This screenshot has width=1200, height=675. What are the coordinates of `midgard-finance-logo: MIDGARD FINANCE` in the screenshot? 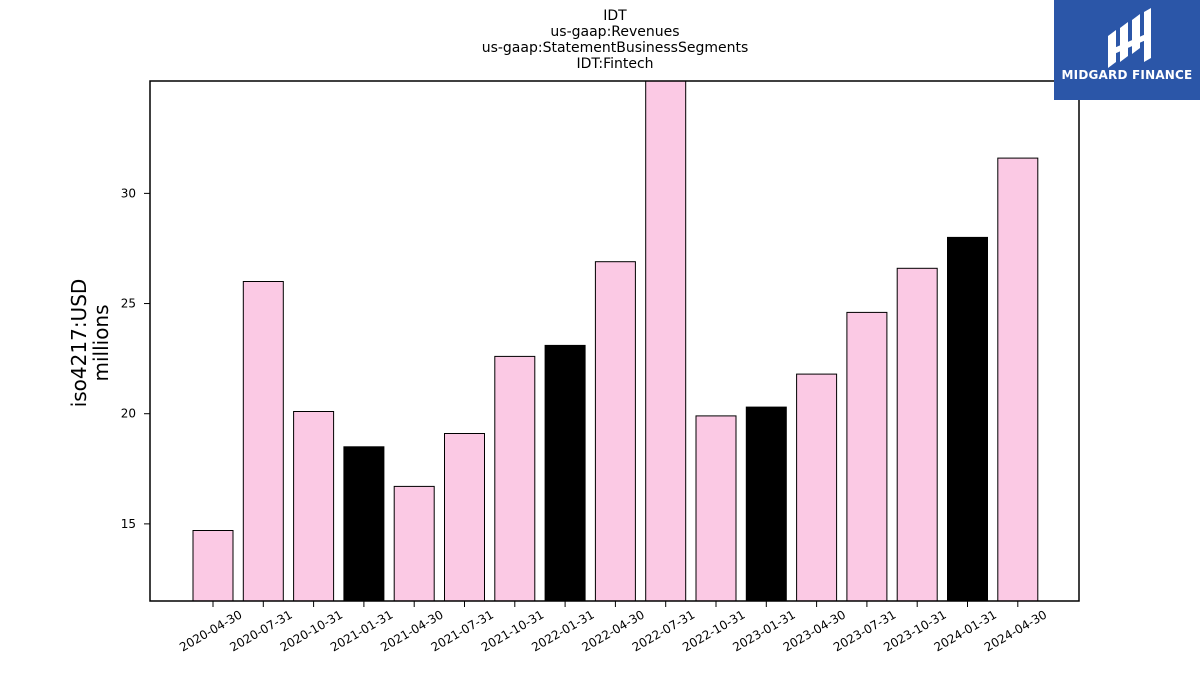 It's located at (1127, 50).